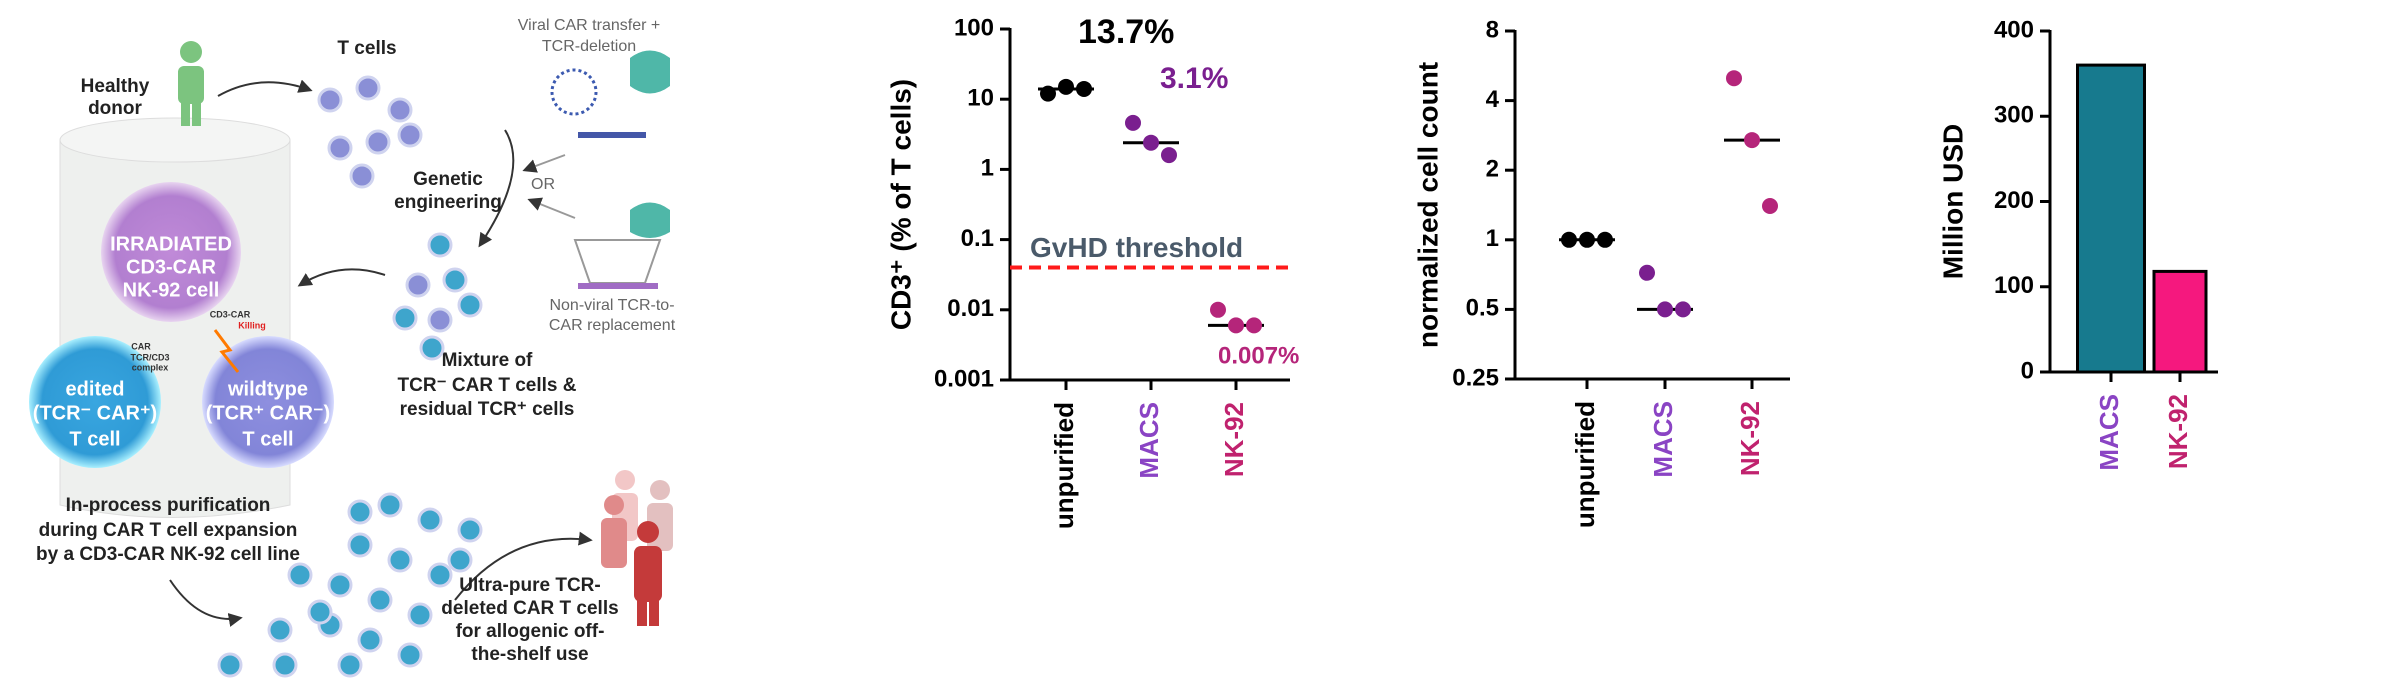 This screenshot has height=684, width=2399. I want to click on diagram-label: TCR/CD3, so click(149, 357).